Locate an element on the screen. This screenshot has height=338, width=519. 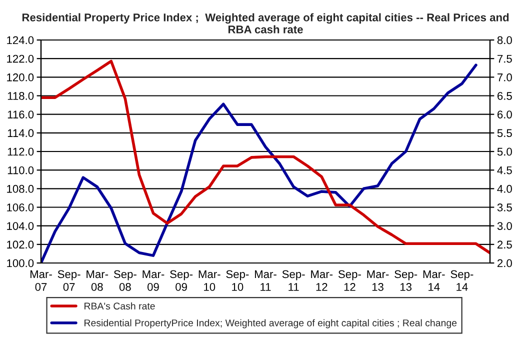
y2-tick-label: 2.0 is located at coordinates (505, 263).